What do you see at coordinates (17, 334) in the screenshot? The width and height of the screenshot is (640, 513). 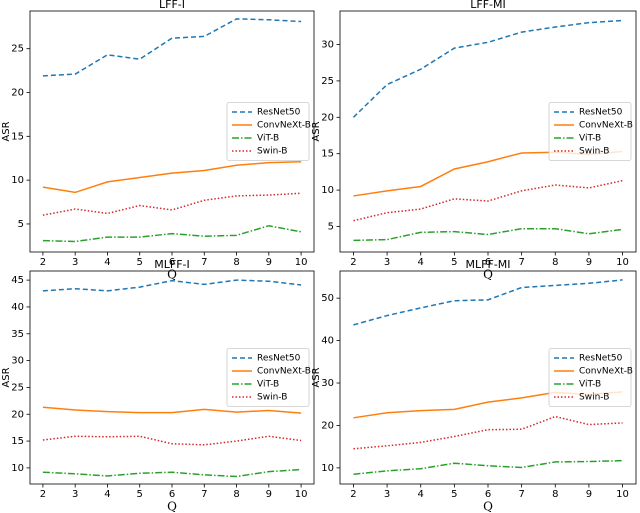 I see `y-tick-label: 35` at bounding box center [17, 334].